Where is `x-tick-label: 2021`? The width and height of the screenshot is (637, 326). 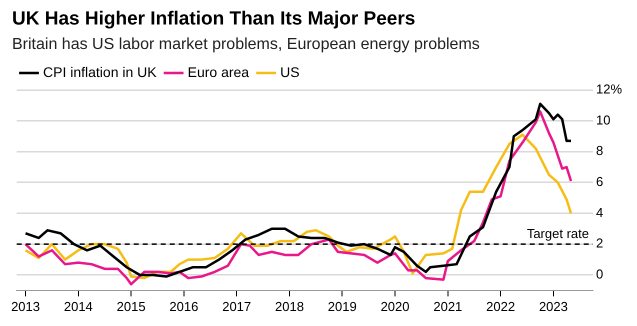 x-tick-label: 2021 is located at coordinates (447, 306).